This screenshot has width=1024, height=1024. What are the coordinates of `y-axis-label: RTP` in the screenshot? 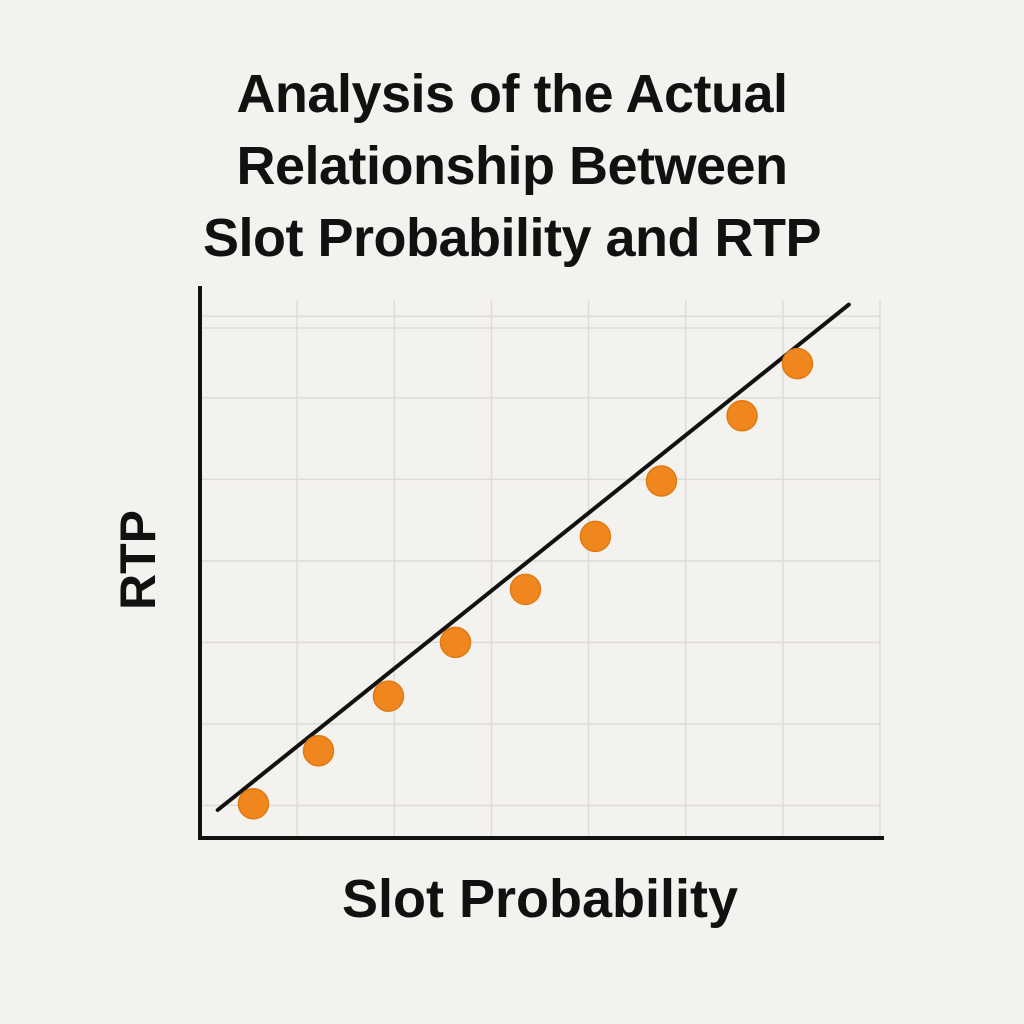 It's located at (138, 560).